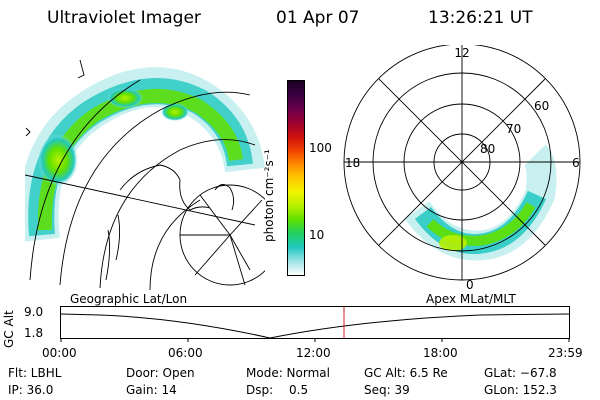  I want to click on gain-status: Gain: 14, so click(151, 390).